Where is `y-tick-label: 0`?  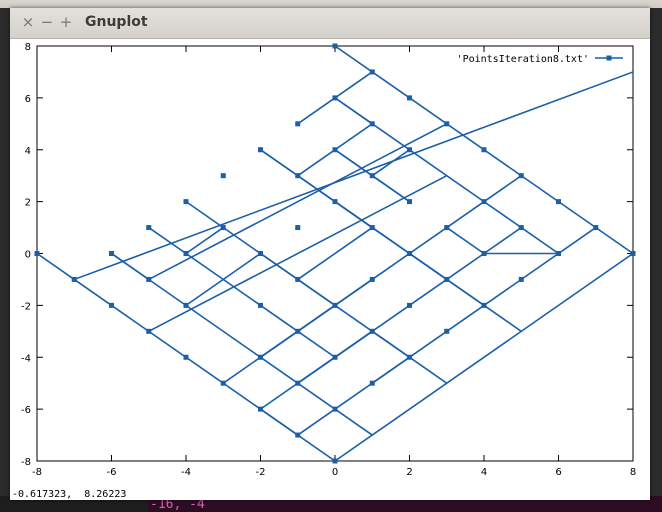
y-tick-label: 0 is located at coordinates (28, 255).